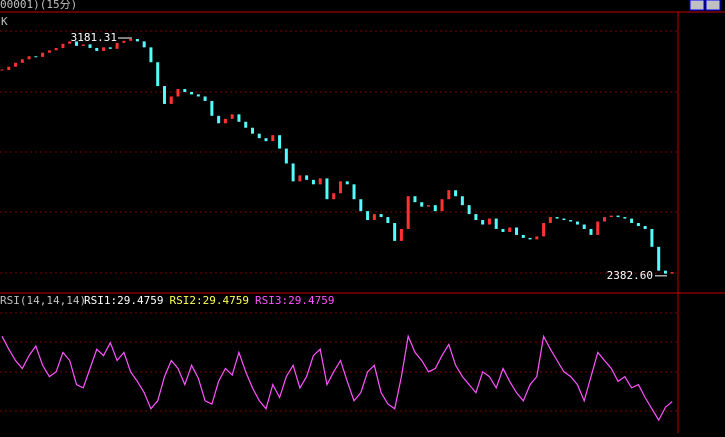 This screenshot has width=725, height=437. What do you see at coordinates (208, 300) in the screenshot?
I see `legend-entry: RSI2:29.4759` at bounding box center [208, 300].